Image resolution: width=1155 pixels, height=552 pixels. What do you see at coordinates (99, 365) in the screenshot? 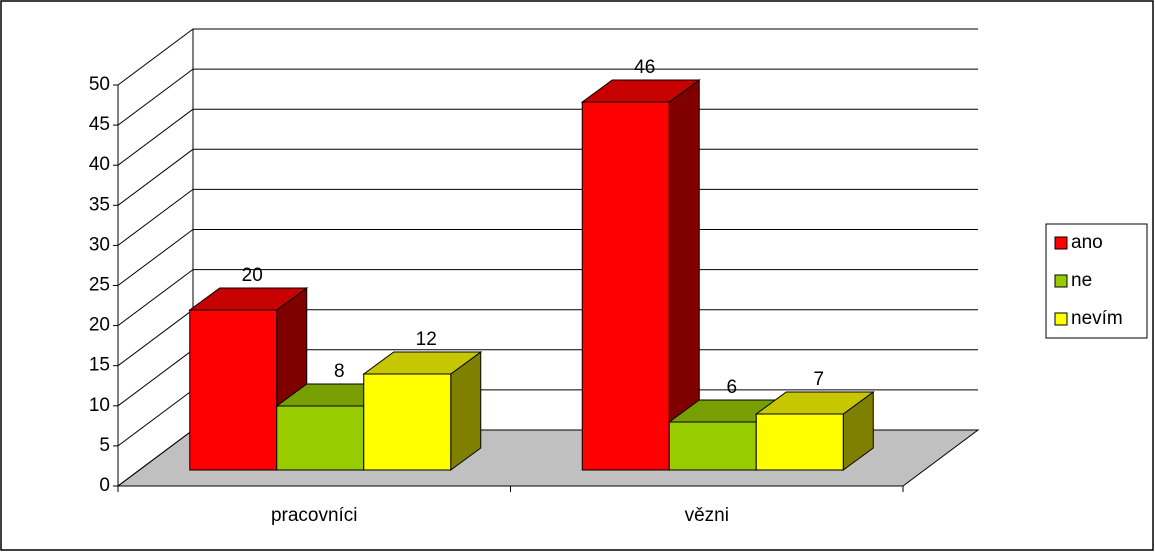
I see `y-tick-label: 15` at bounding box center [99, 365].